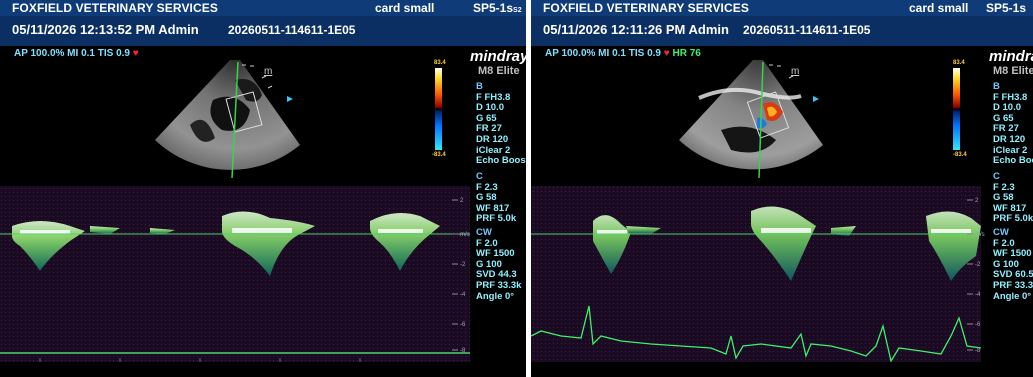 The image size is (1033, 377). I want to click on color-doppler-sector: m, so click(751, 119).